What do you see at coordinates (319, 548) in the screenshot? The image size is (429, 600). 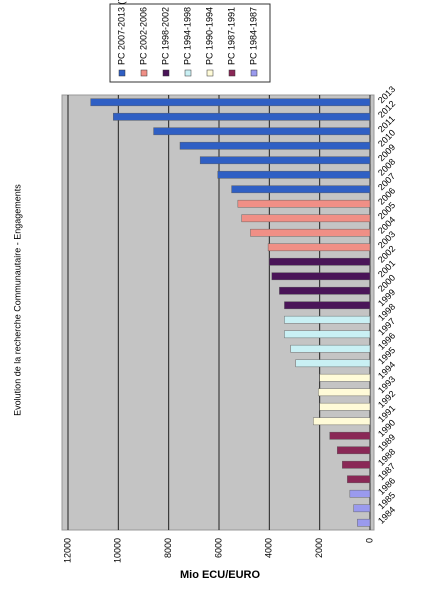 I see `y-tick-label: 2000` at bounding box center [319, 548].